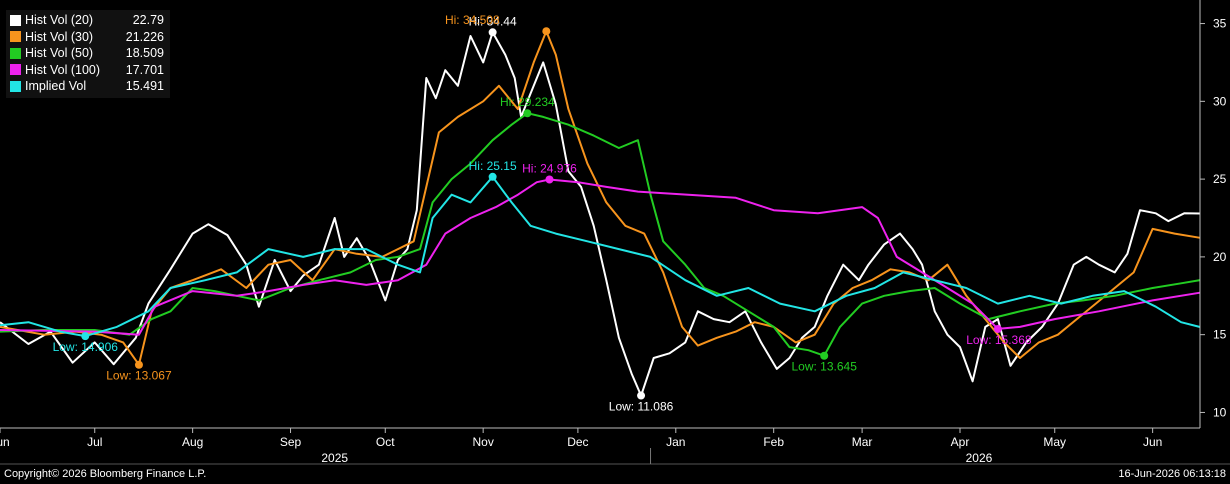  What do you see at coordinates (960, 442) in the screenshot?
I see `x-tick-label: Apr` at bounding box center [960, 442].